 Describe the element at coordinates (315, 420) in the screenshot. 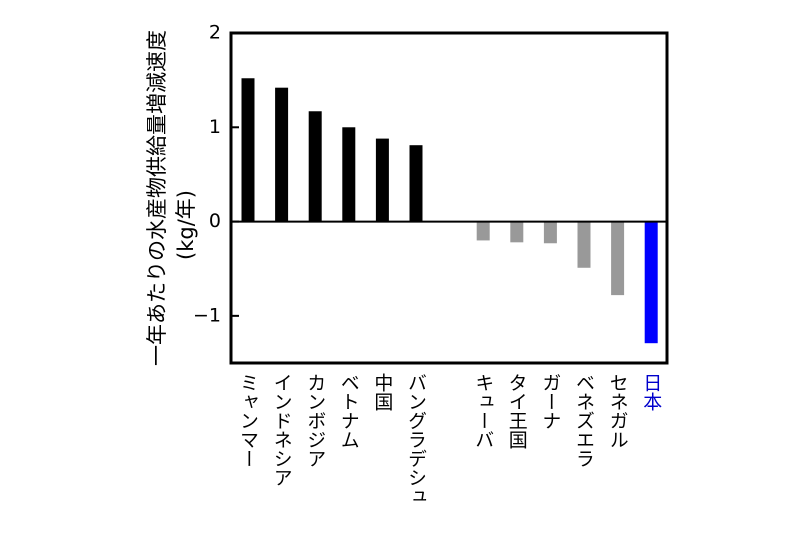

I see `category-label: カンボジア` at that location.